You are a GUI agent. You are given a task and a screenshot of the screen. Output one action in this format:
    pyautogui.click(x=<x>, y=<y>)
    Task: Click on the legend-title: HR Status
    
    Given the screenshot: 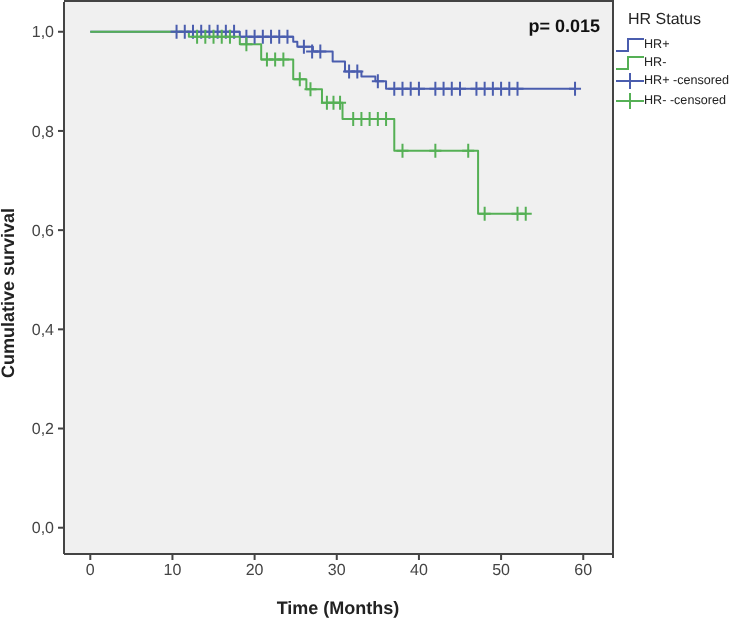 What is the action you would take?
    pyautogui.click(x=665, y=19)
    